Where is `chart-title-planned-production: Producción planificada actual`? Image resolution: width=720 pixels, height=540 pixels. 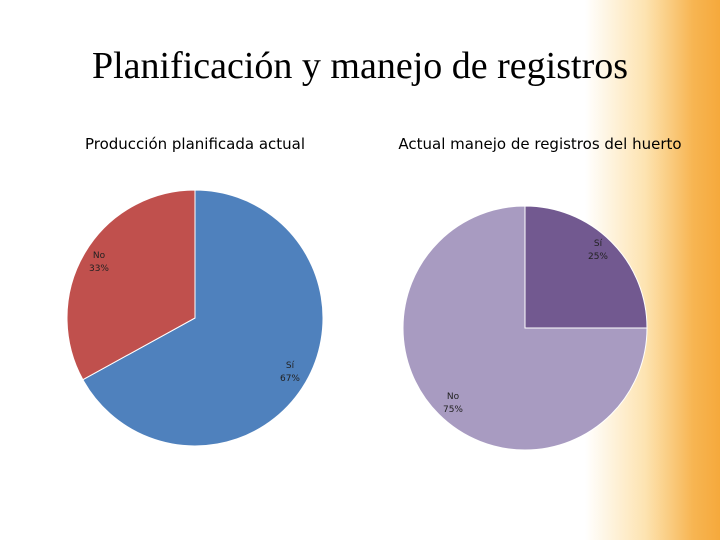 chart-title-planned-production: Producción planificada actual is located at coordinates (195, 144).